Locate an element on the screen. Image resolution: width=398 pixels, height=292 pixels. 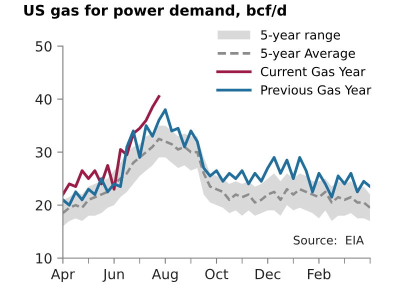
x-tick-label: Oct is located at coordinates (216, 274).